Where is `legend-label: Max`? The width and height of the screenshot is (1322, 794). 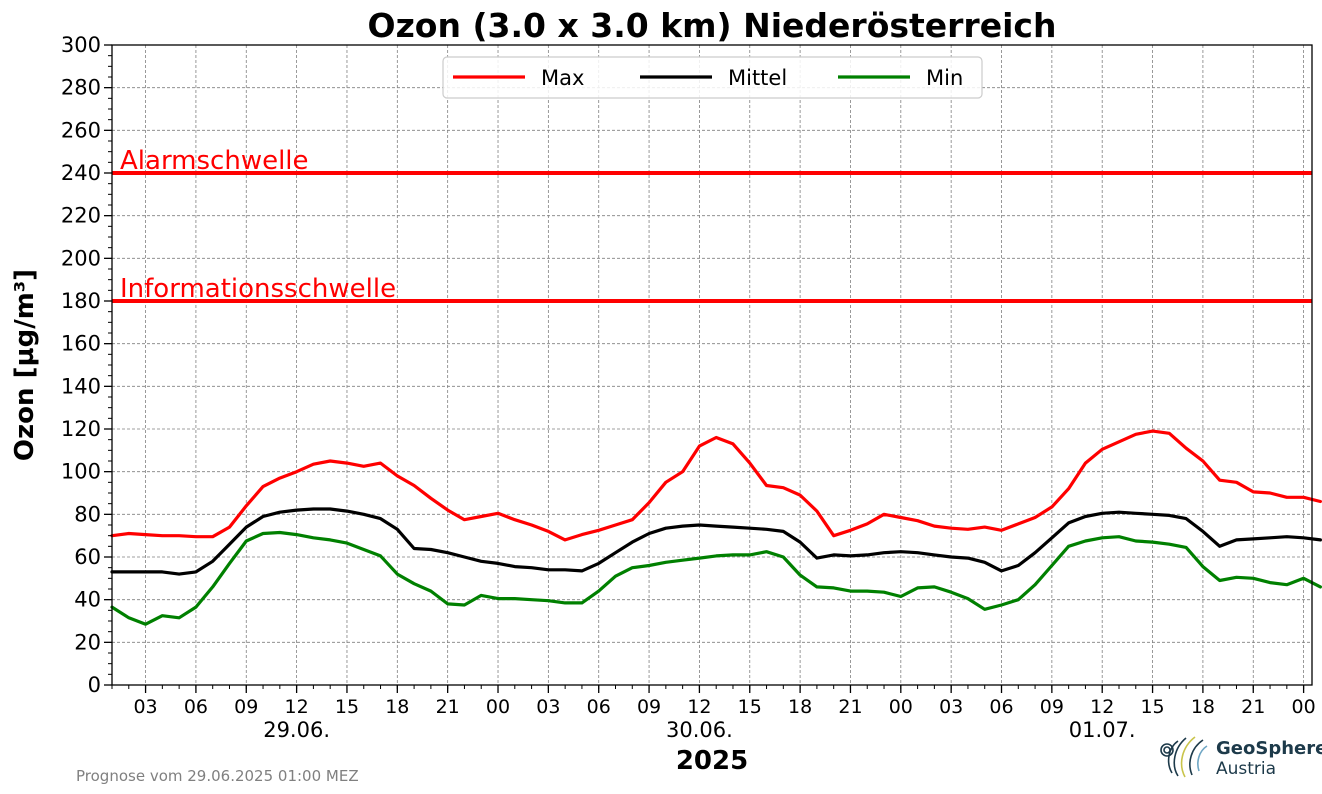 legend-label: Max is located at coordinates (562, 78).